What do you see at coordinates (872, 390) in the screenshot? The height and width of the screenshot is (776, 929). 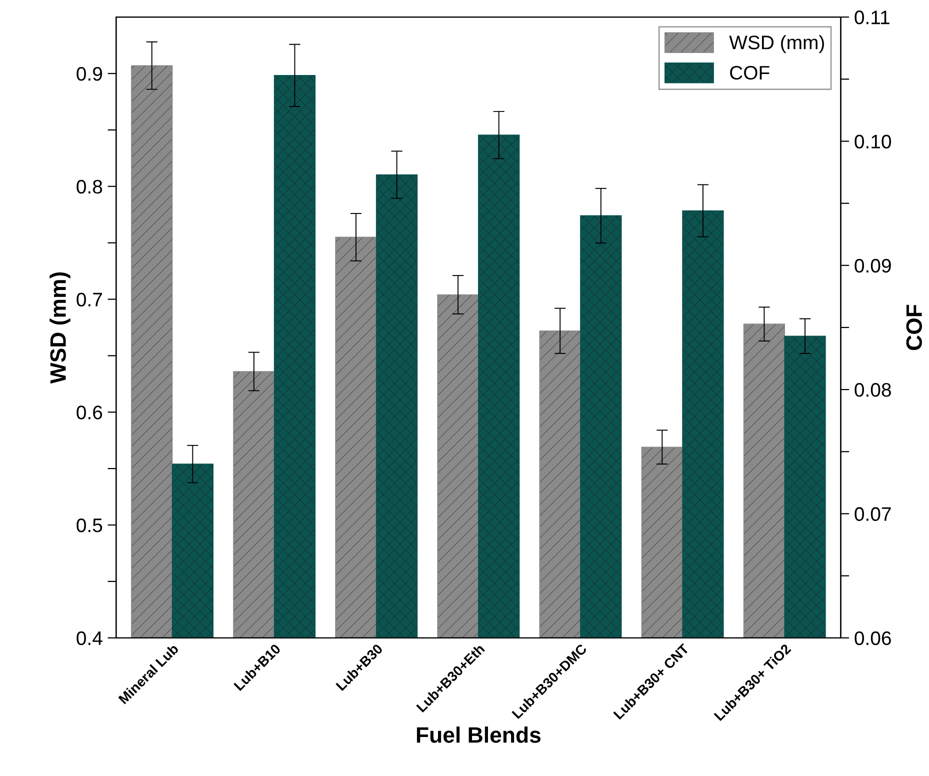 I see `y2-tick-label: 0.08` at bounding box center [872, 390].